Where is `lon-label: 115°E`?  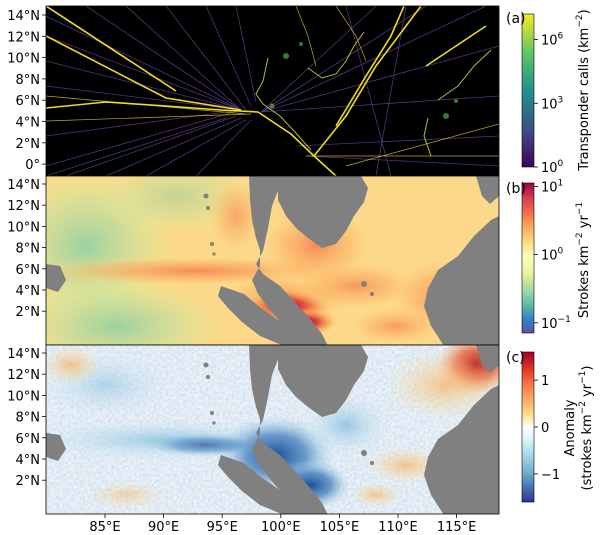
lon-label: 115°E is located at coordinates (457, 527).